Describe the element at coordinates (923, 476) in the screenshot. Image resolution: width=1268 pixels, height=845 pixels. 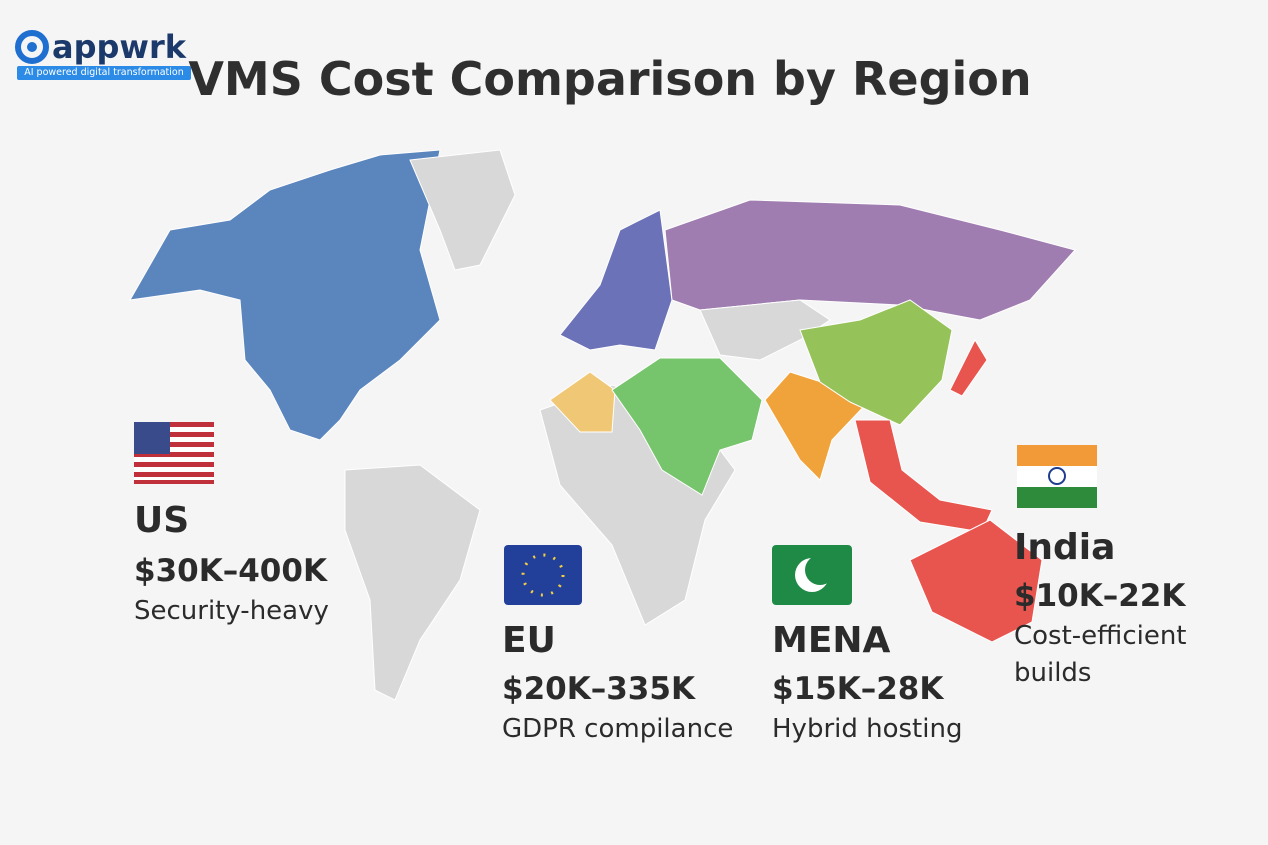
I see `southeast-asia` at that location.